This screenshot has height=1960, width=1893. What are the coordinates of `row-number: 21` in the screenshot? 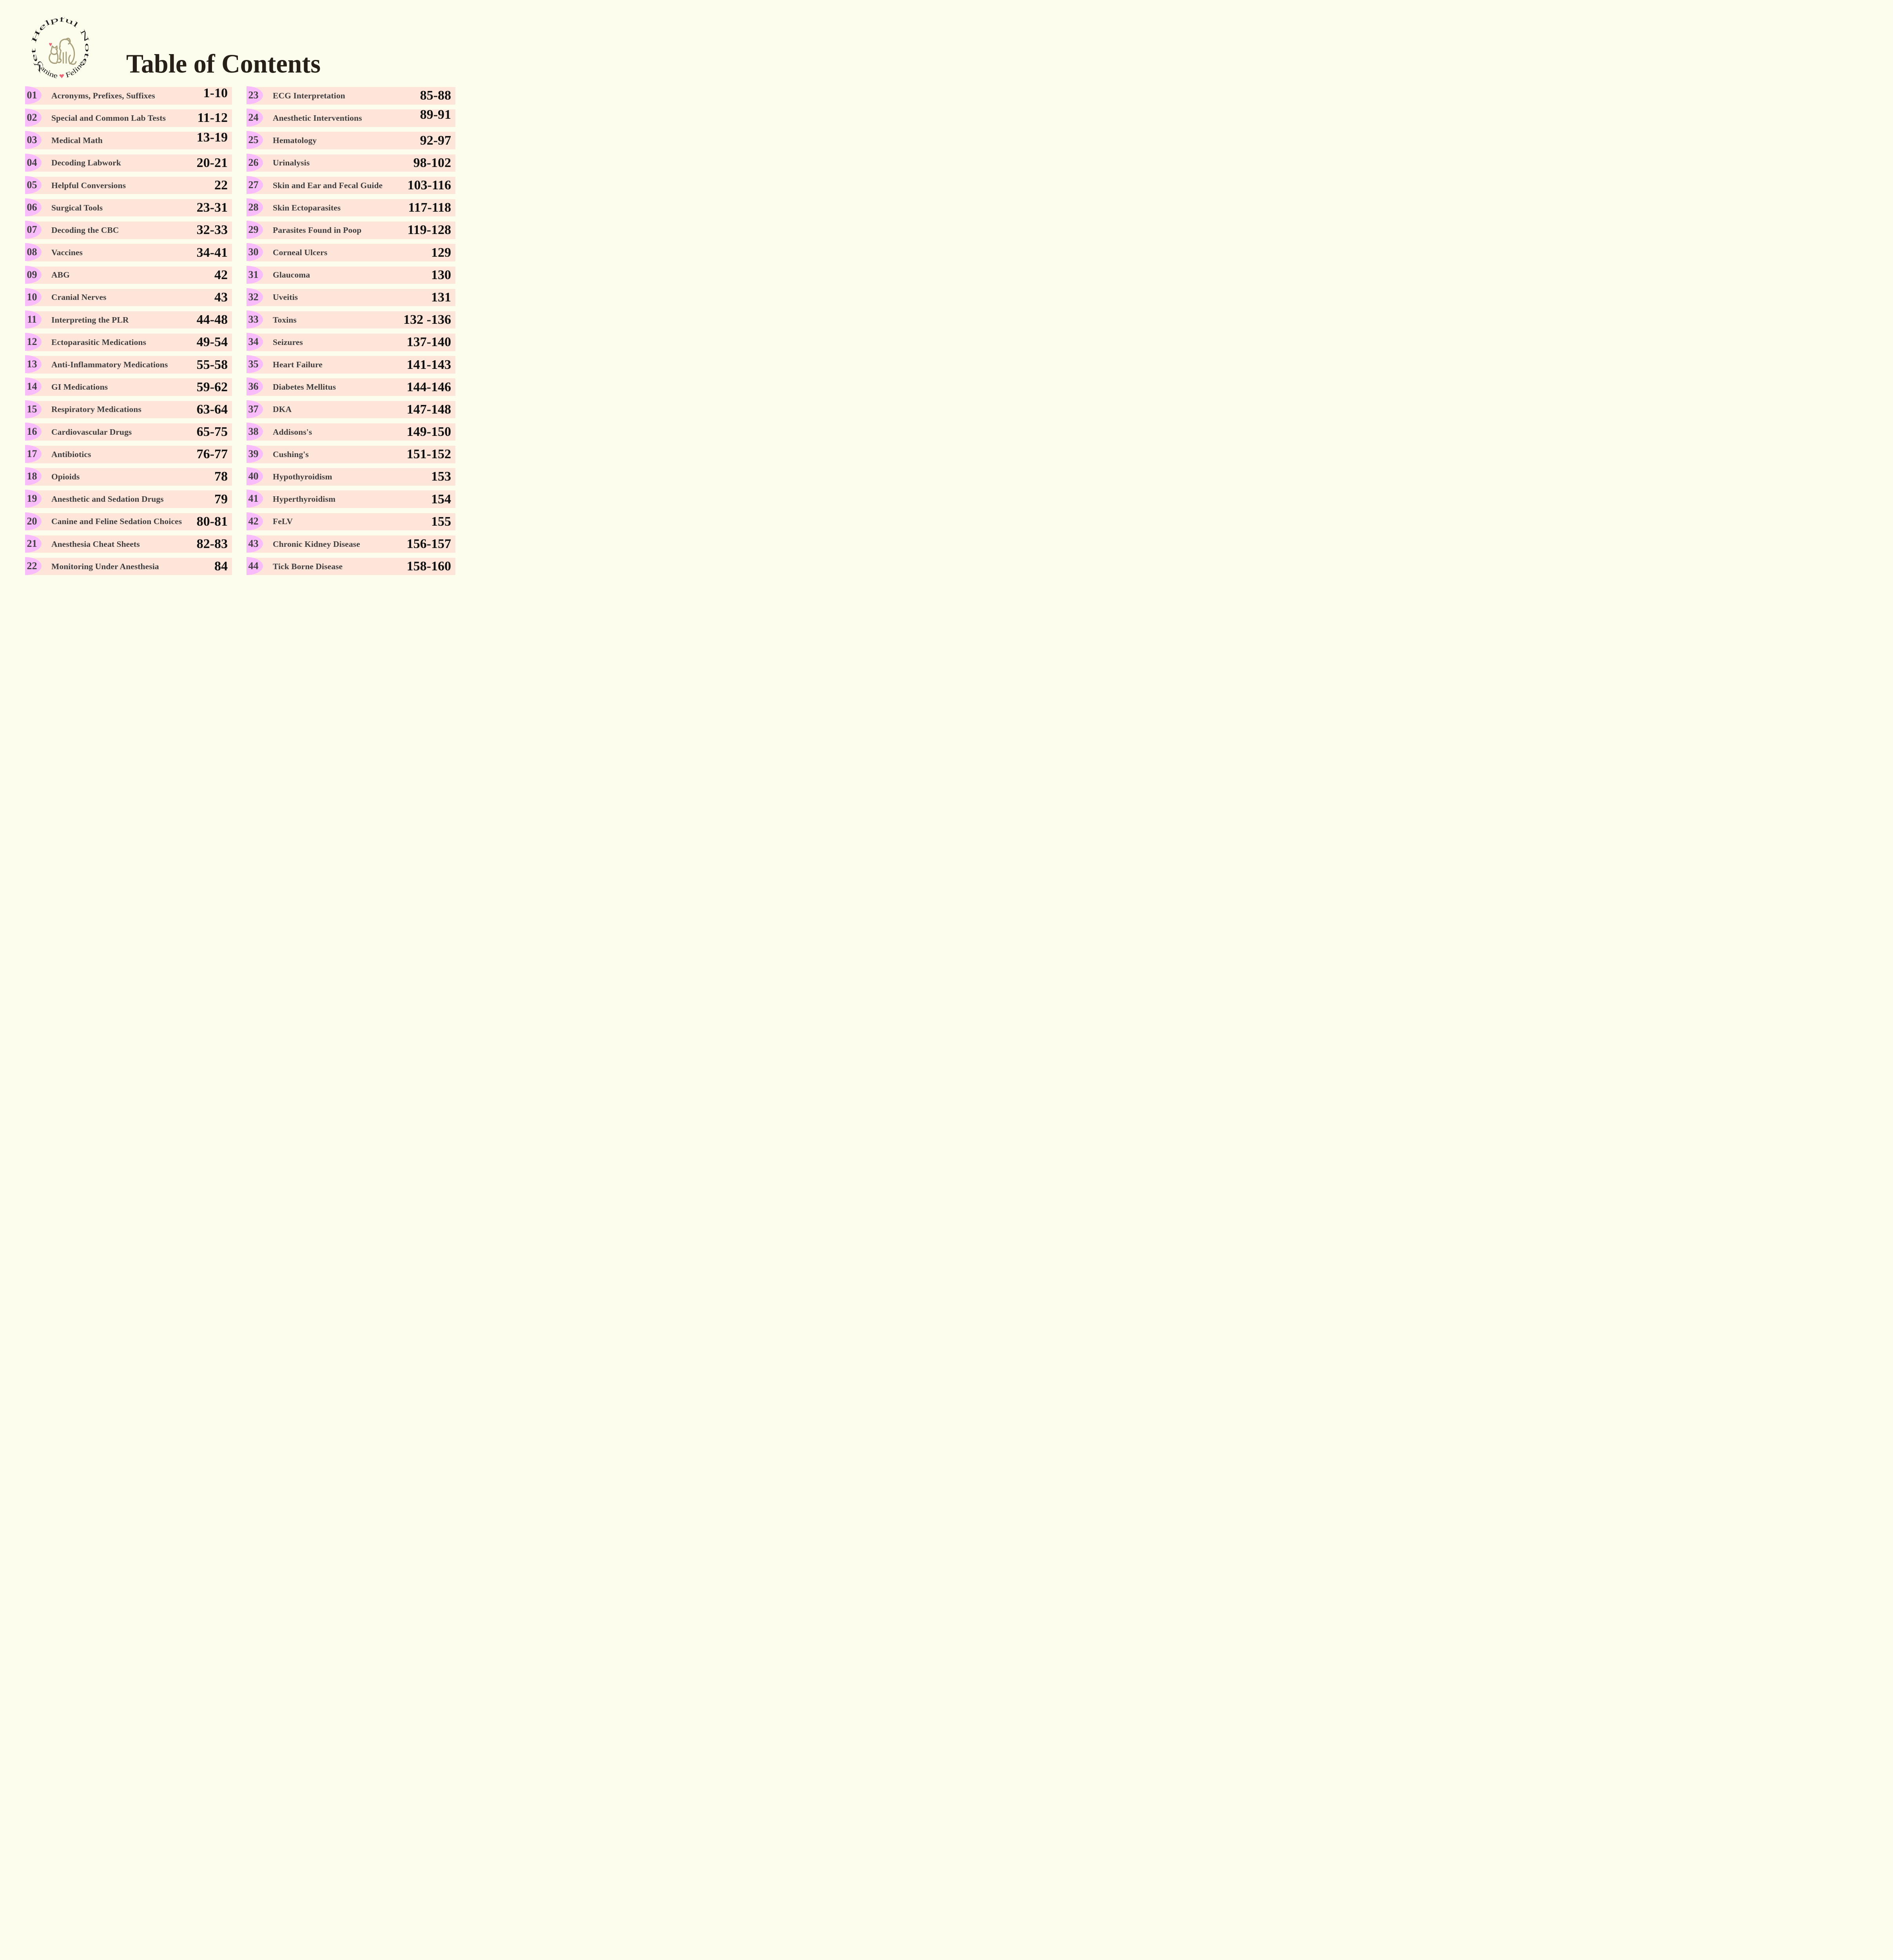 It's located at (32, 543).